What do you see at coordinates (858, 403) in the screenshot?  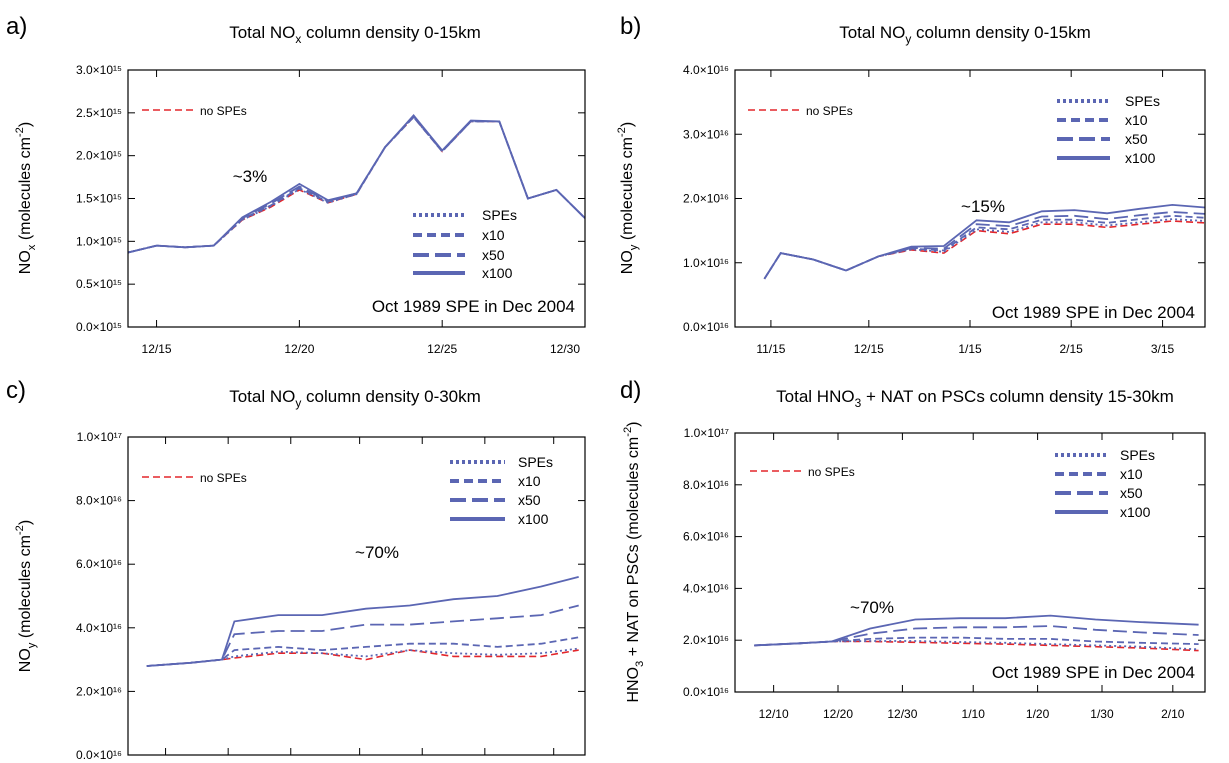 I see `chart-title-part: 3` at bounding box center [858, 403].